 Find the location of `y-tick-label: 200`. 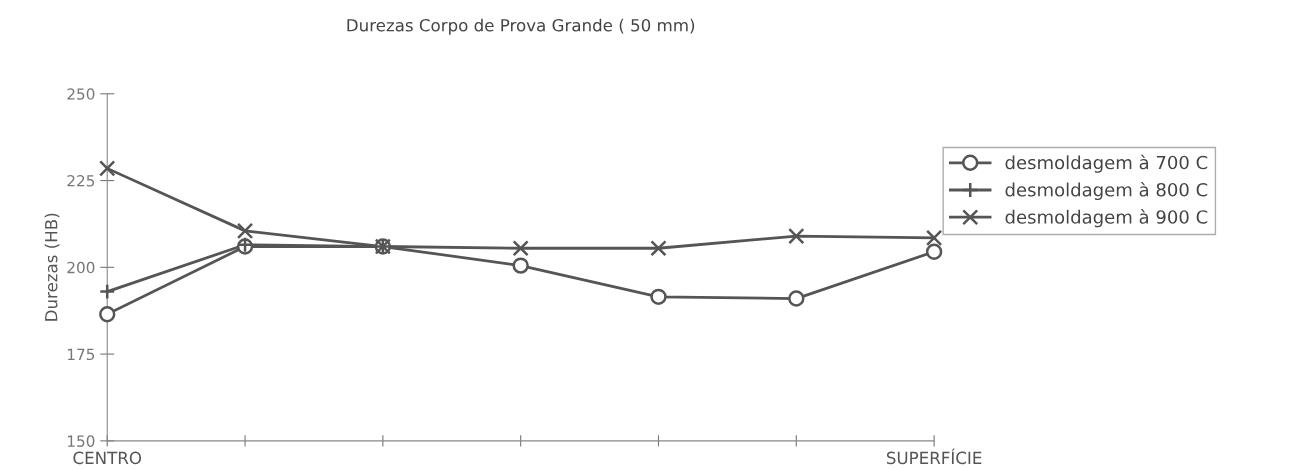

y-tick-label: 200 is located at coordinates (81, 267).